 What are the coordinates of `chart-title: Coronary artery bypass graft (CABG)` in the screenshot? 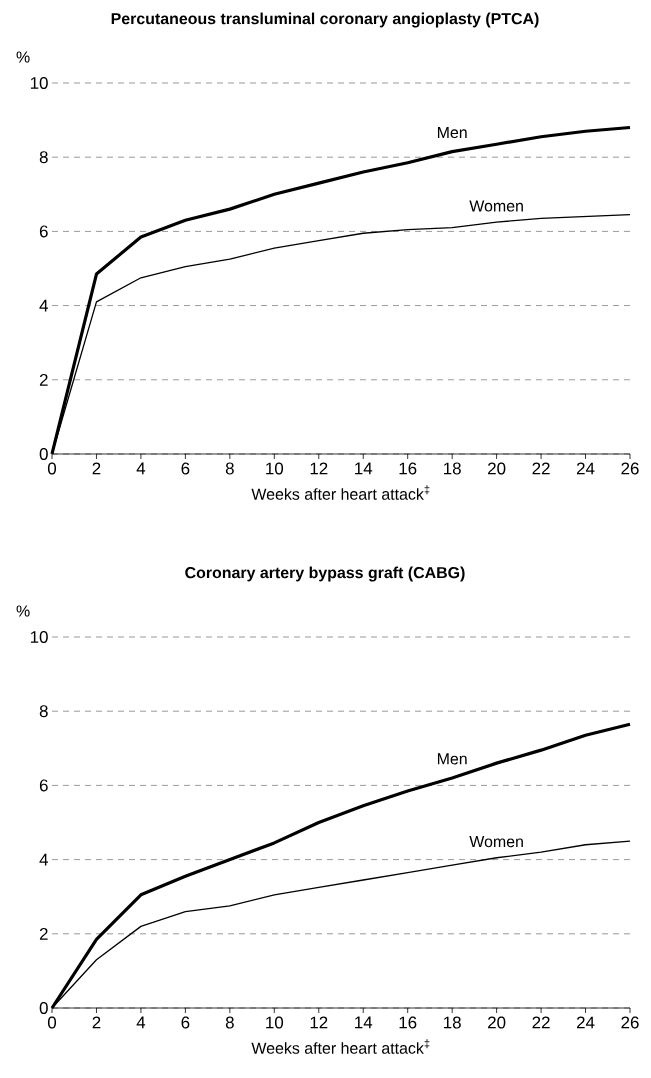 It's located at (325, 574).